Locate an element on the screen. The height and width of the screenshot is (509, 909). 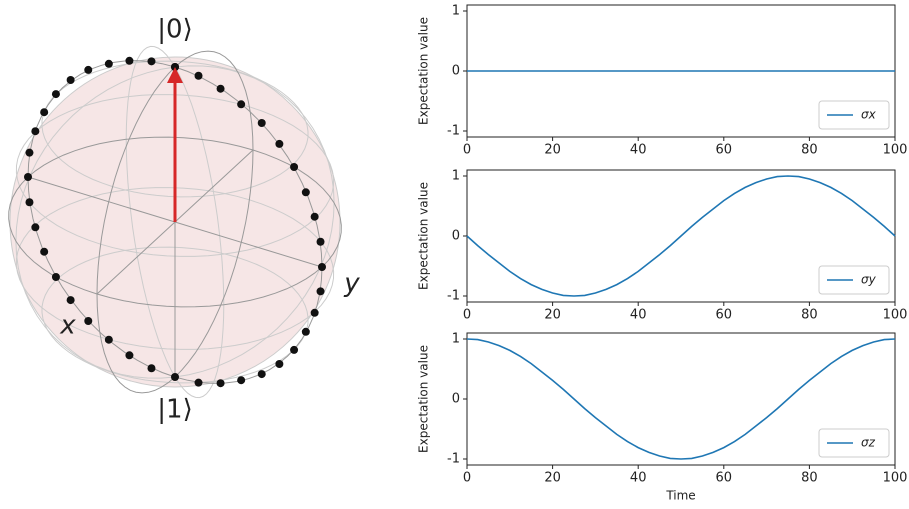
axis-label: y is located at coordinates (351, 284).